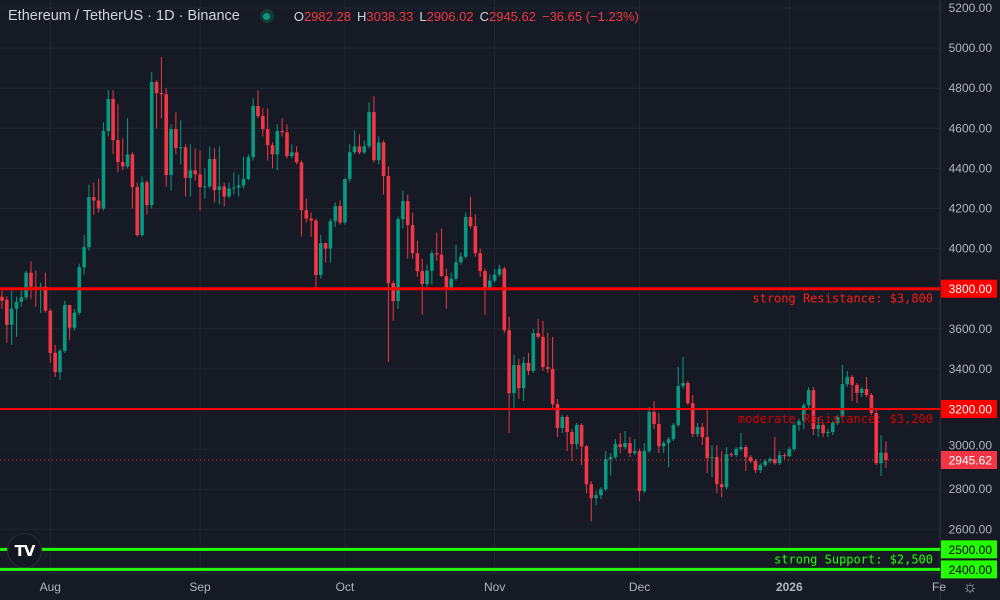 This screenshot has height=600, width=1000. I want to click on close-label: C, so click(484, 16).